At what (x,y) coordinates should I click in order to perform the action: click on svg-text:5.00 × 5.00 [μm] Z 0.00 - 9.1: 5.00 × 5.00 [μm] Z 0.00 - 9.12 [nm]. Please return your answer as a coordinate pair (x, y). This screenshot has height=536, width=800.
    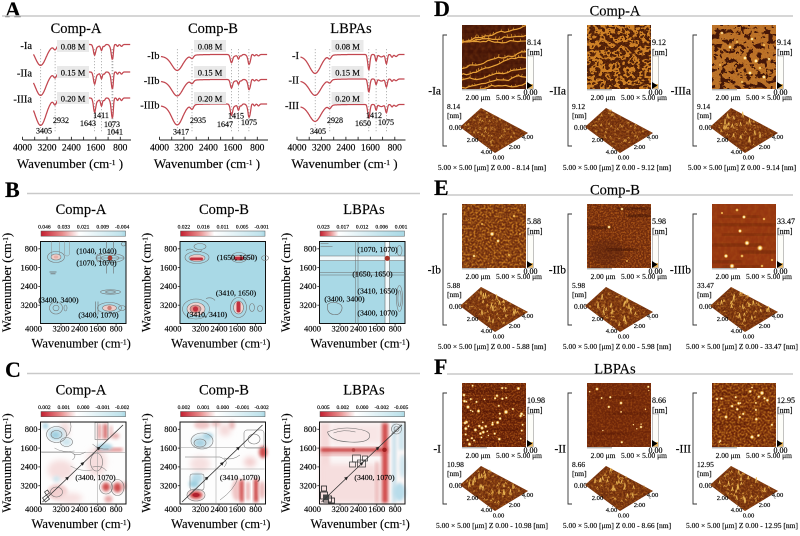
    Looking at the image, I should click on (617, 167).